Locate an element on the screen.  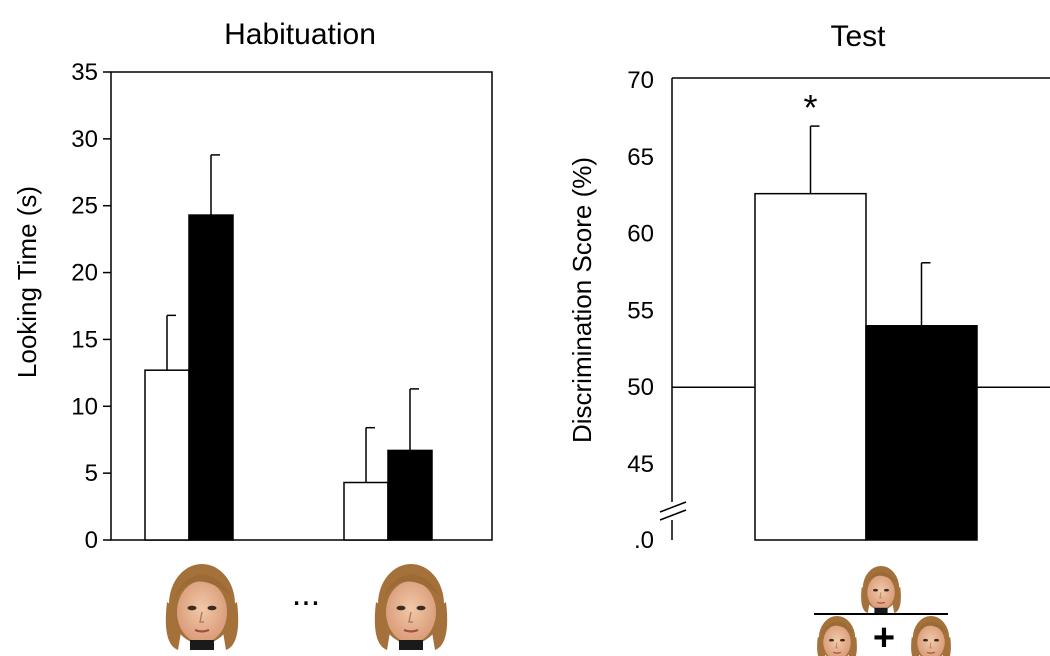
plus-sign: + is located at coordinates (884, 636).